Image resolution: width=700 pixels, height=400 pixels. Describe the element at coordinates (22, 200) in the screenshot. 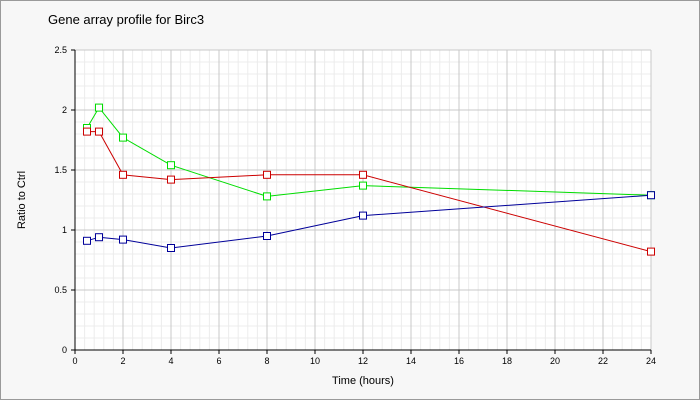

I see `y-axis-label: Ratio to Ctrl` at that location.